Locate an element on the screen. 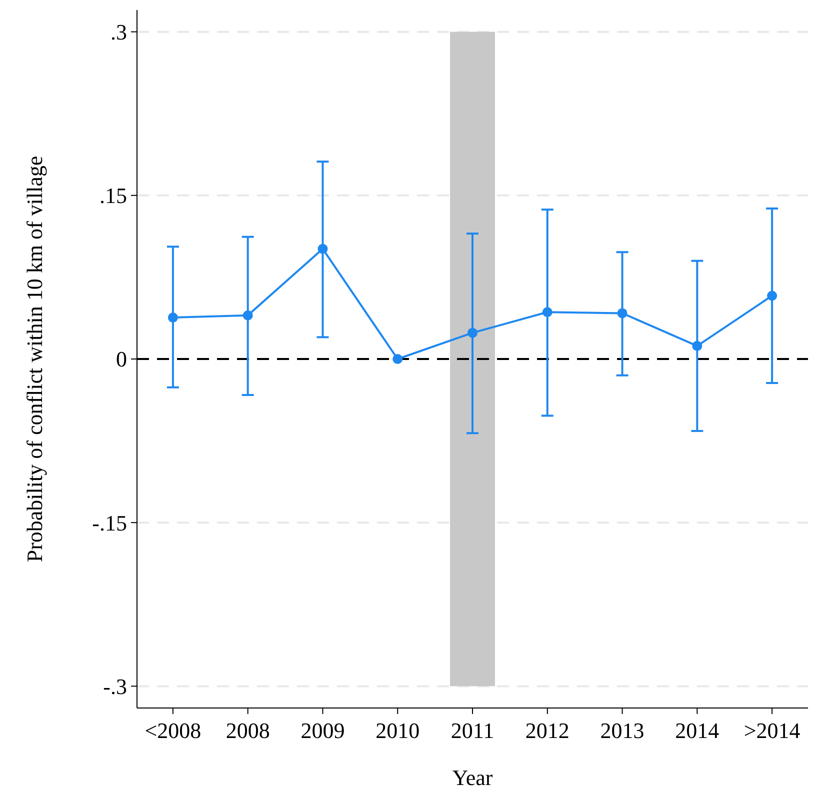 This screenshot has width=813, height=793. x-tick-label: 2013 is located at coordinates (622, 730).